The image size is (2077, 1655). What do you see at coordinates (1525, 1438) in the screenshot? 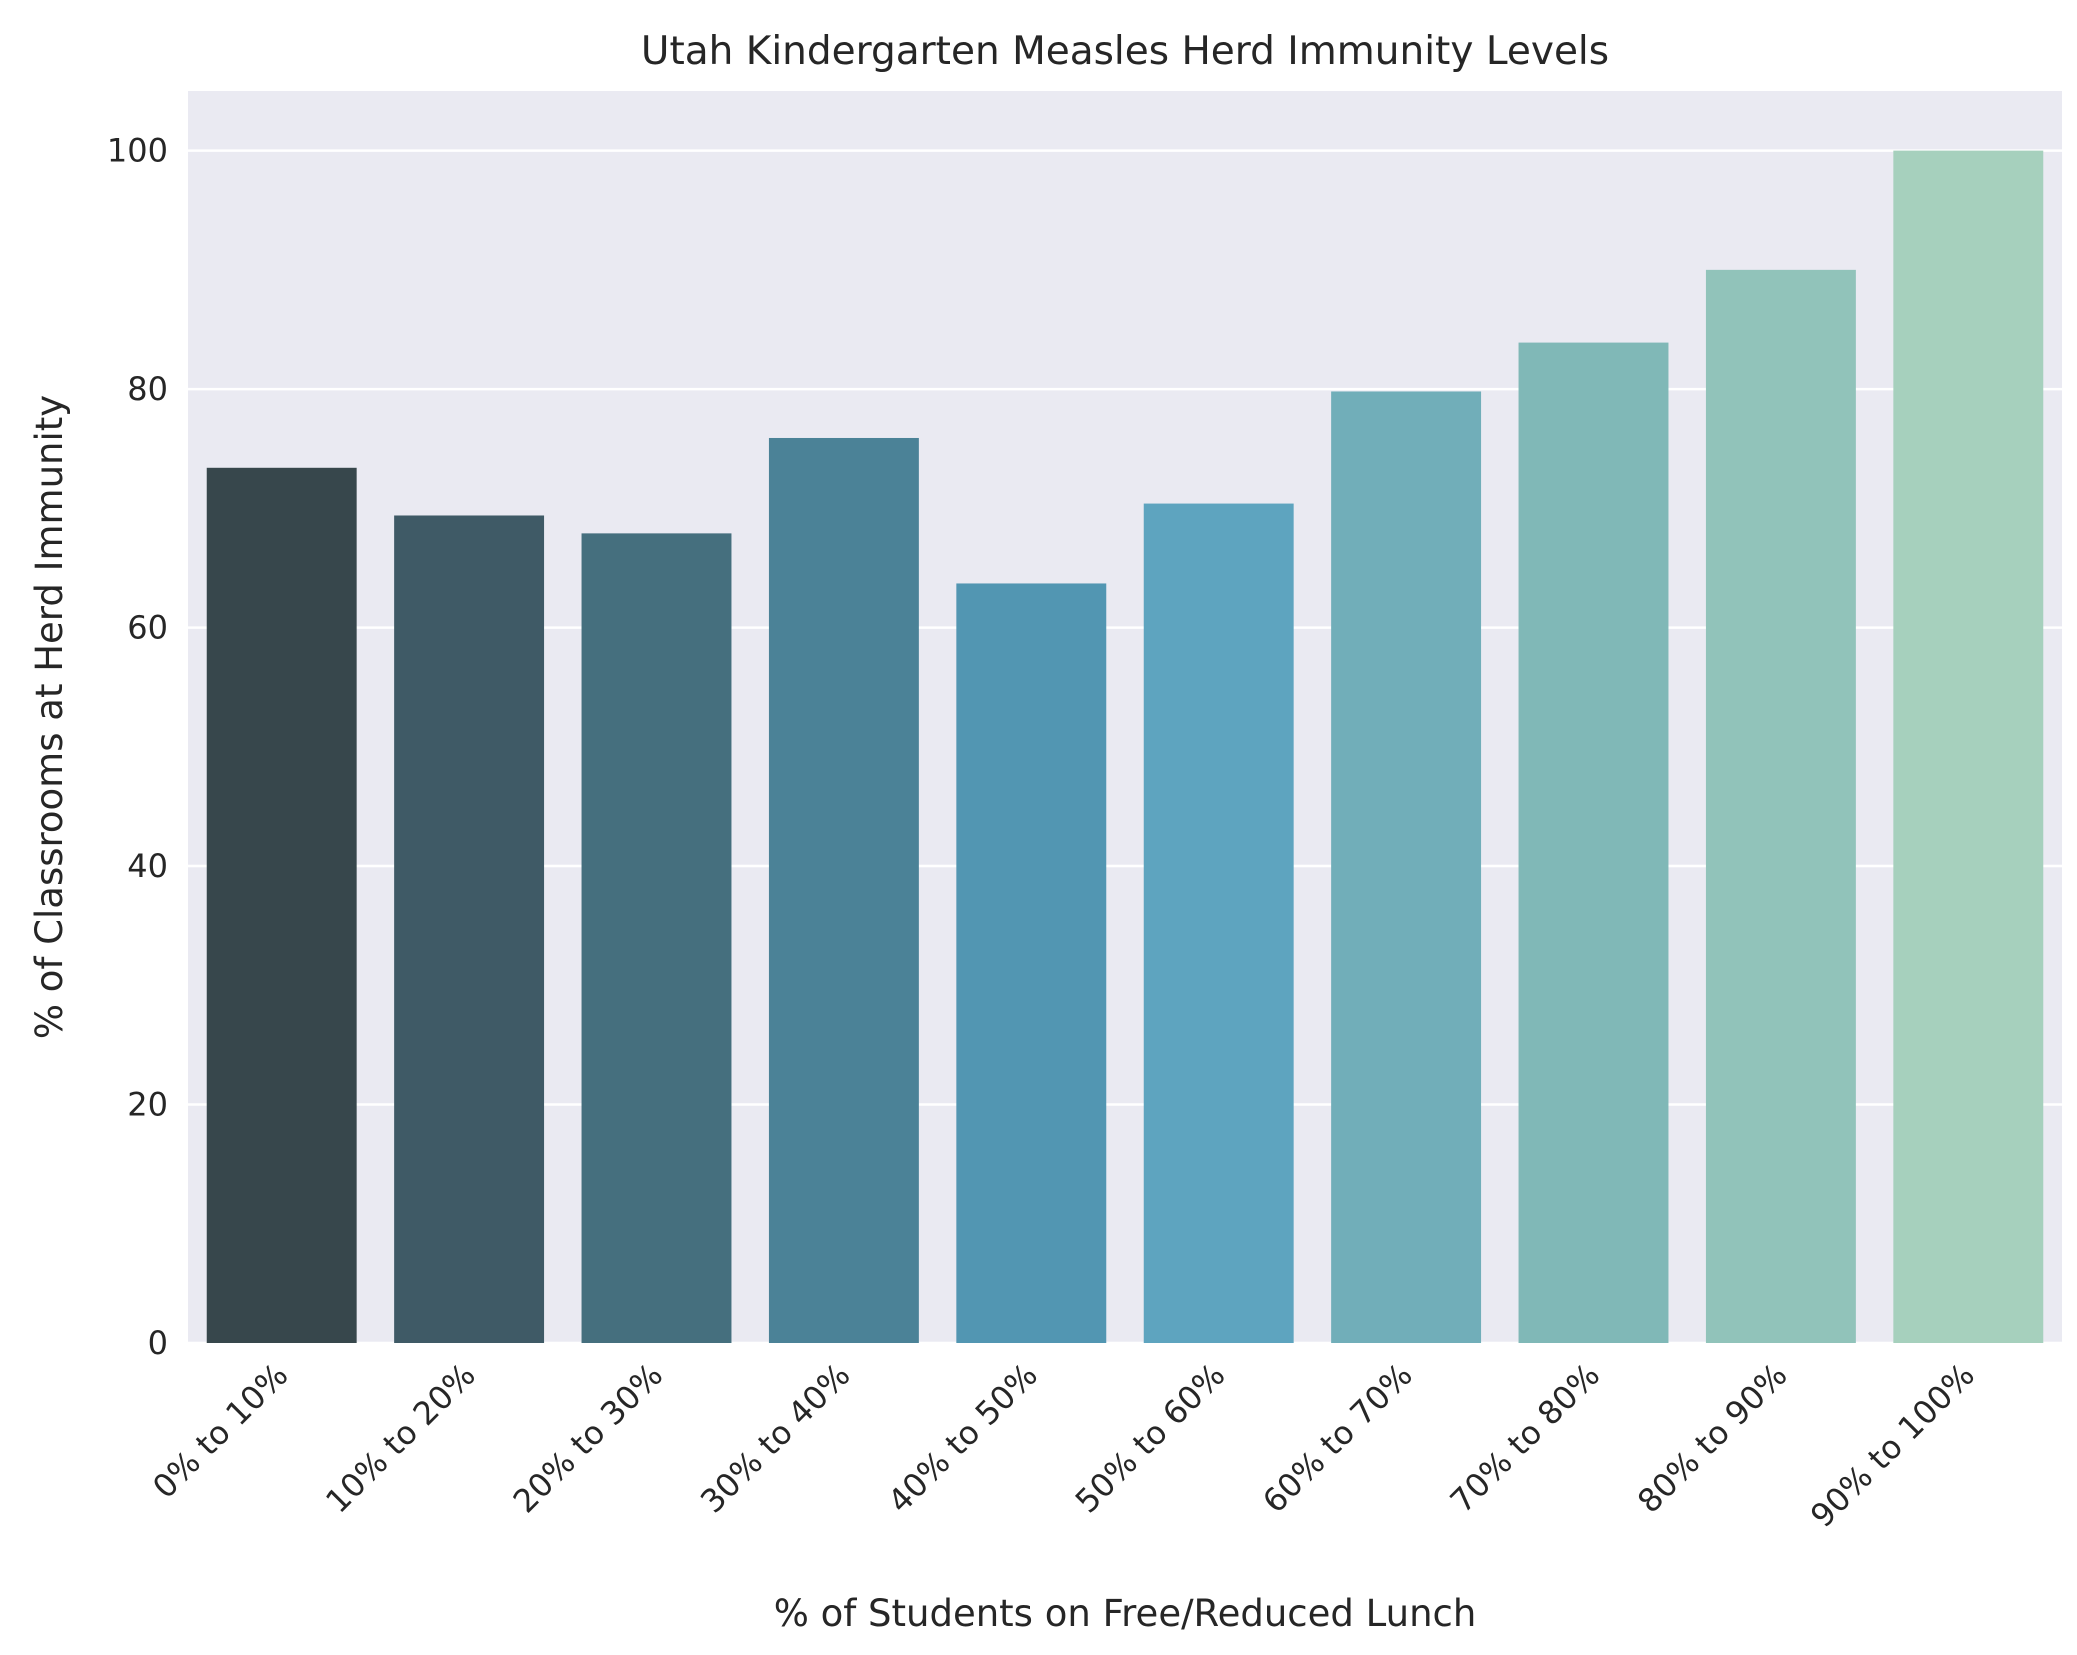
I see `x-tick-label: 70% to 80%` at bounding box center [1525, 1438].